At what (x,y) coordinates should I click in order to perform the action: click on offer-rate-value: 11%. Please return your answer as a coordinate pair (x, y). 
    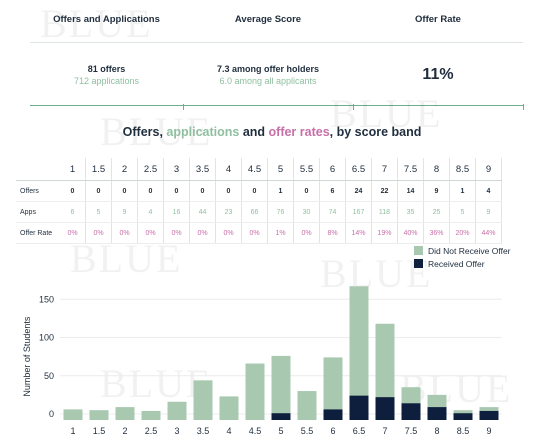
    Looking at the image, I should click on (438, 74).